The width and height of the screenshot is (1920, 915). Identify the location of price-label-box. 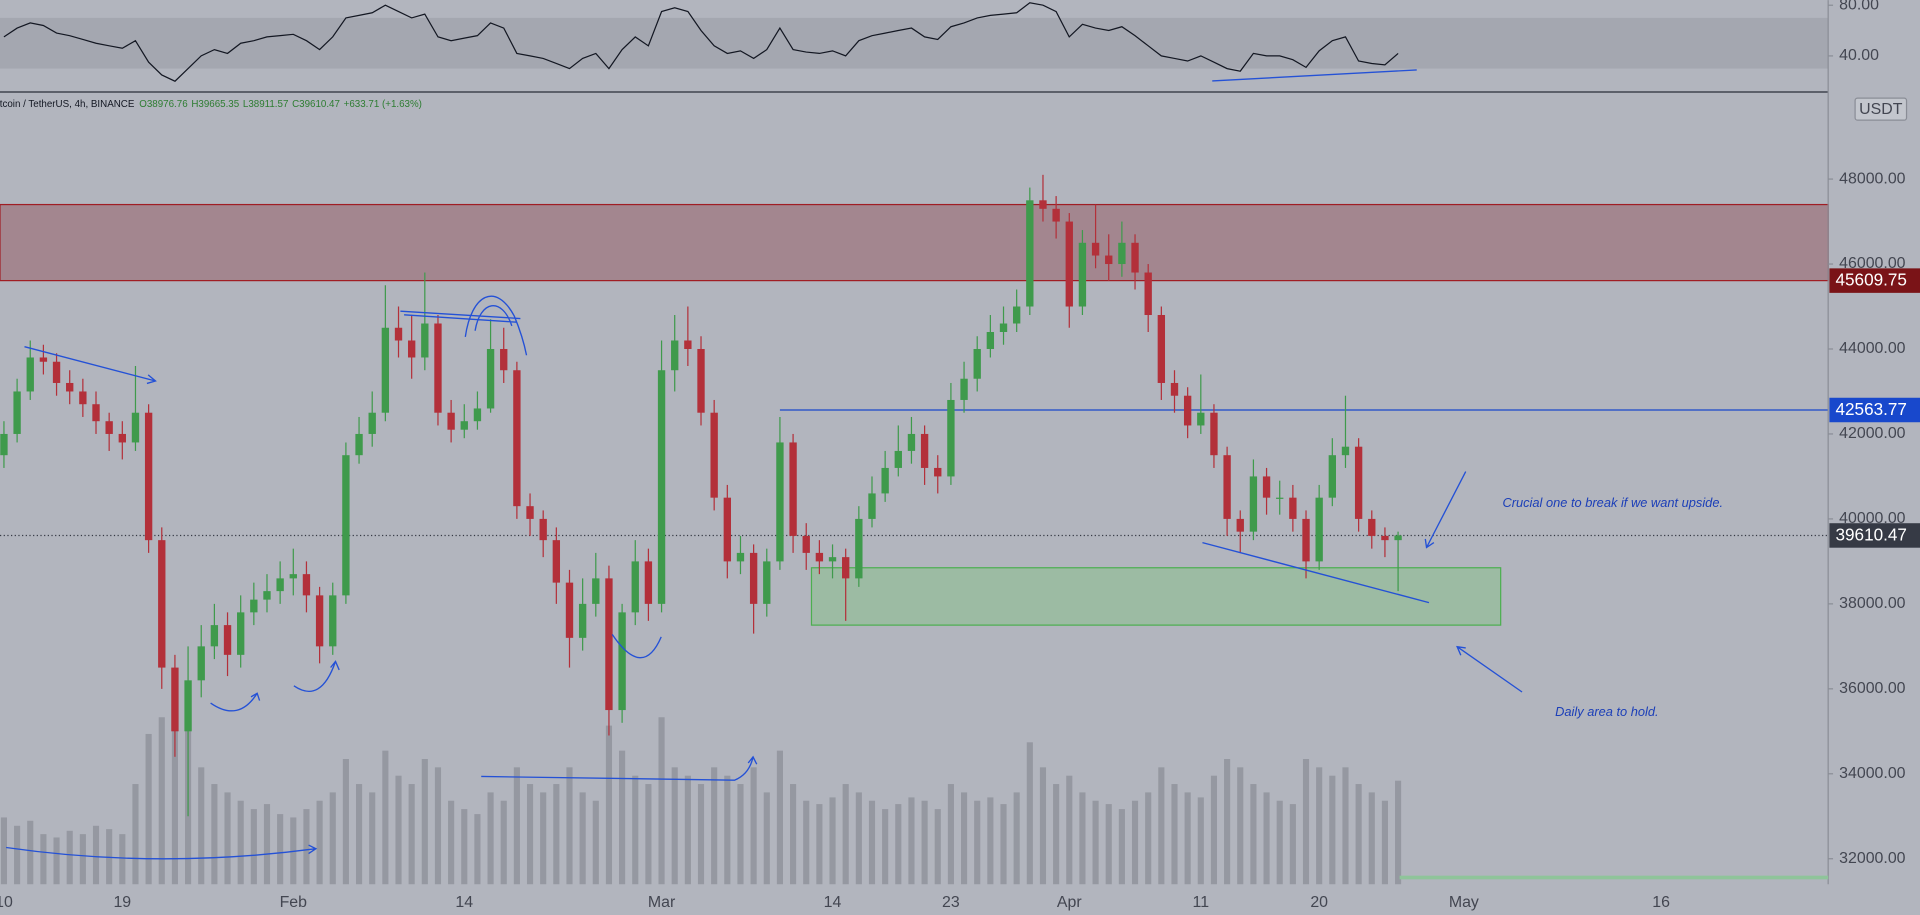
(1874, 280).